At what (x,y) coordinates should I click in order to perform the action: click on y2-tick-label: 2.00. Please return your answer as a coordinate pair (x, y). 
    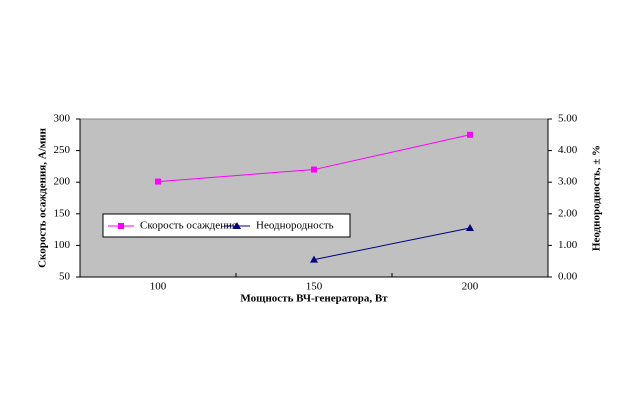
    Looking at the image, I should click on (568, 213).